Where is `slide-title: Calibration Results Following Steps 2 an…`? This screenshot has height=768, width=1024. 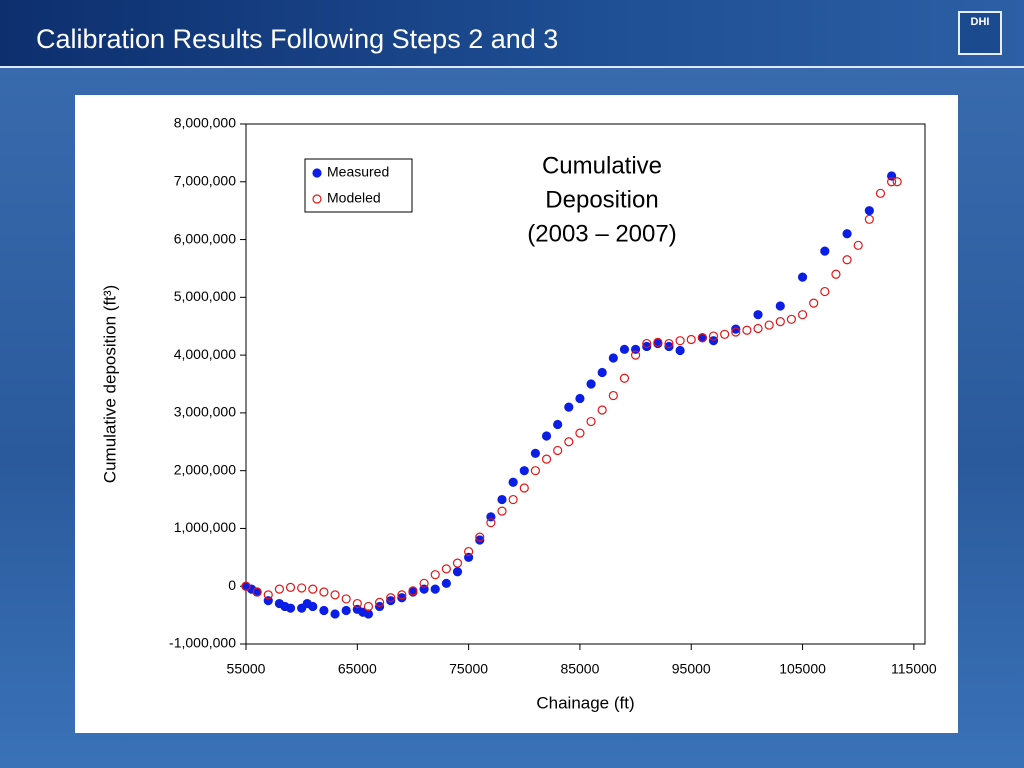
slide-title: Calibration Results Following Steps 2 an… is located at coordinates (297, 39).